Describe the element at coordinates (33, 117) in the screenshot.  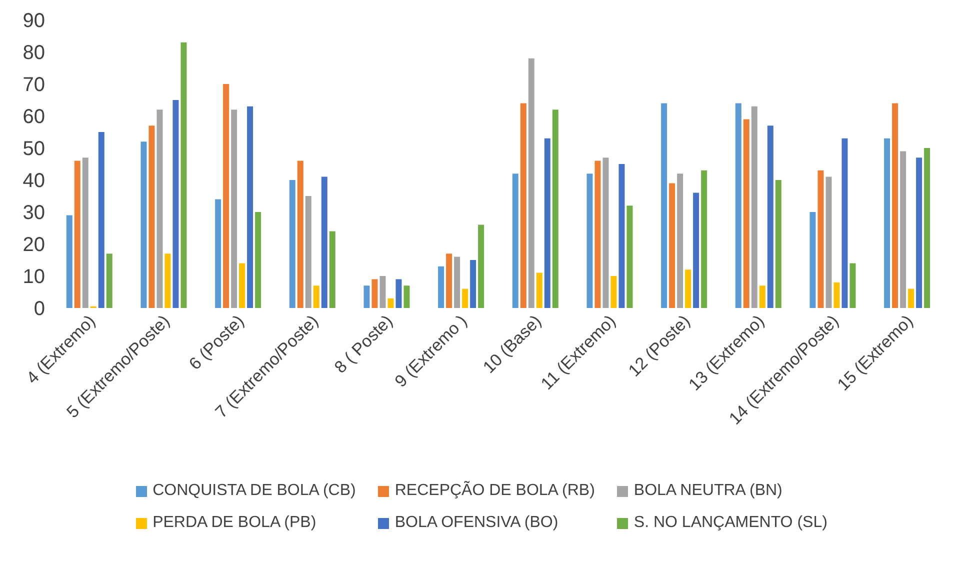
I see `y-tick-label: 60` at that location.